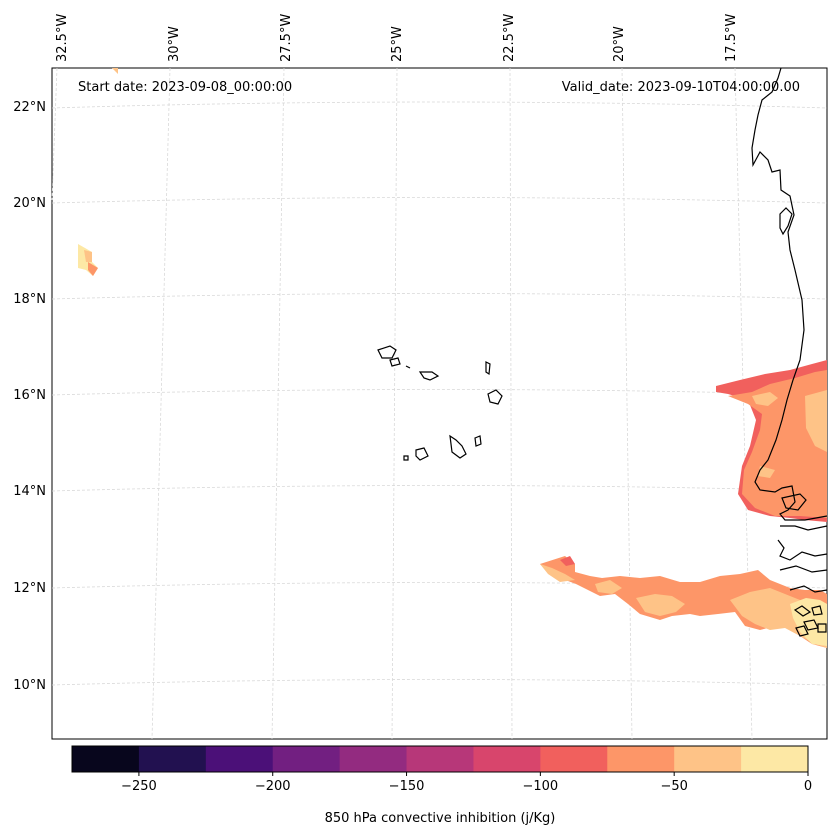 The image size is (837, 836). I want to click on longitude-label: 22.5°W, so click(509, 38).